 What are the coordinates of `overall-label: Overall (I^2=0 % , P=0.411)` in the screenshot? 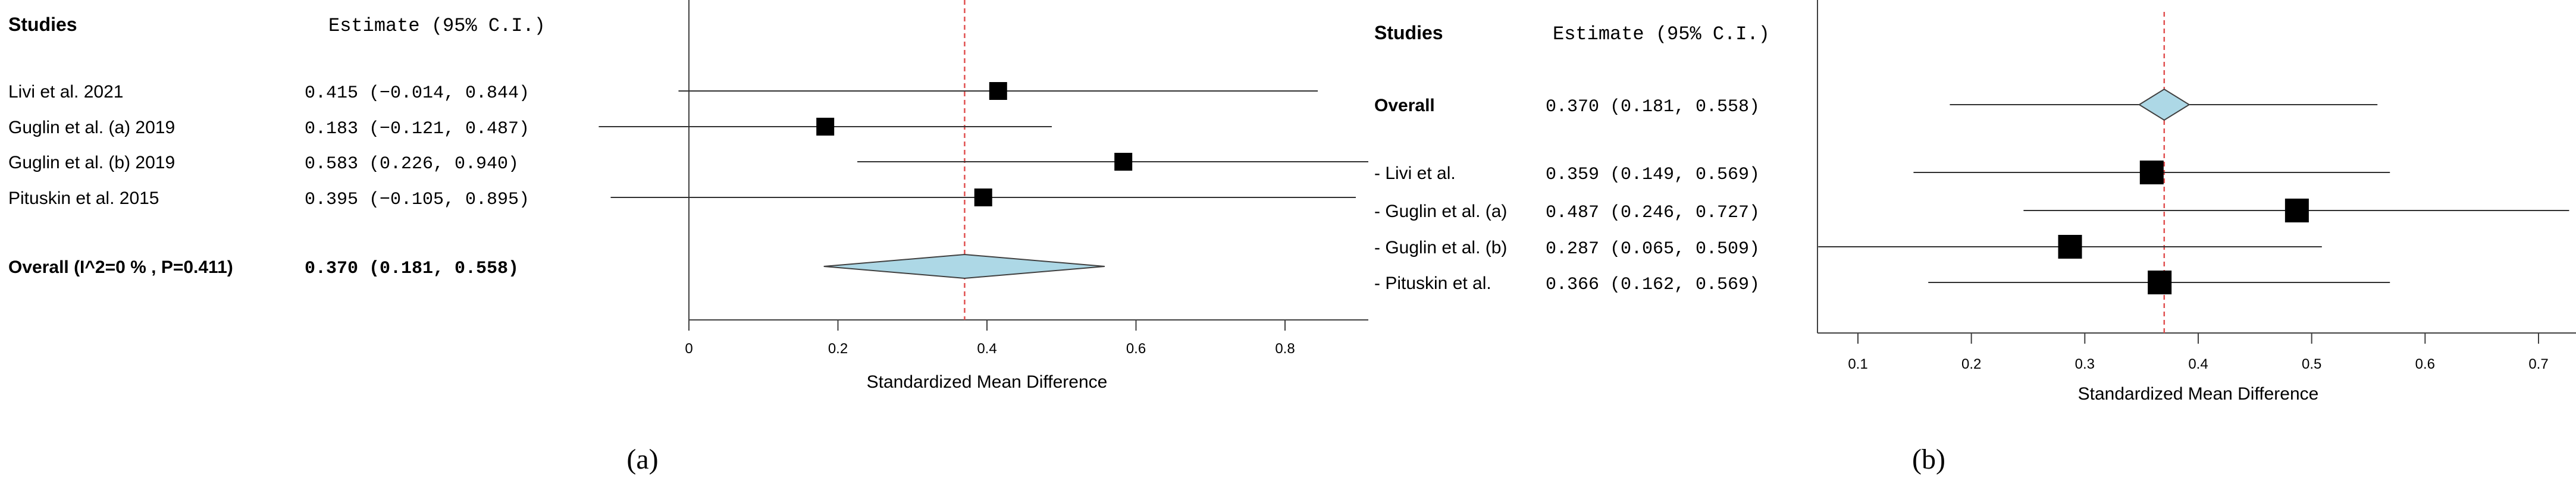 It's located at (121, 267).